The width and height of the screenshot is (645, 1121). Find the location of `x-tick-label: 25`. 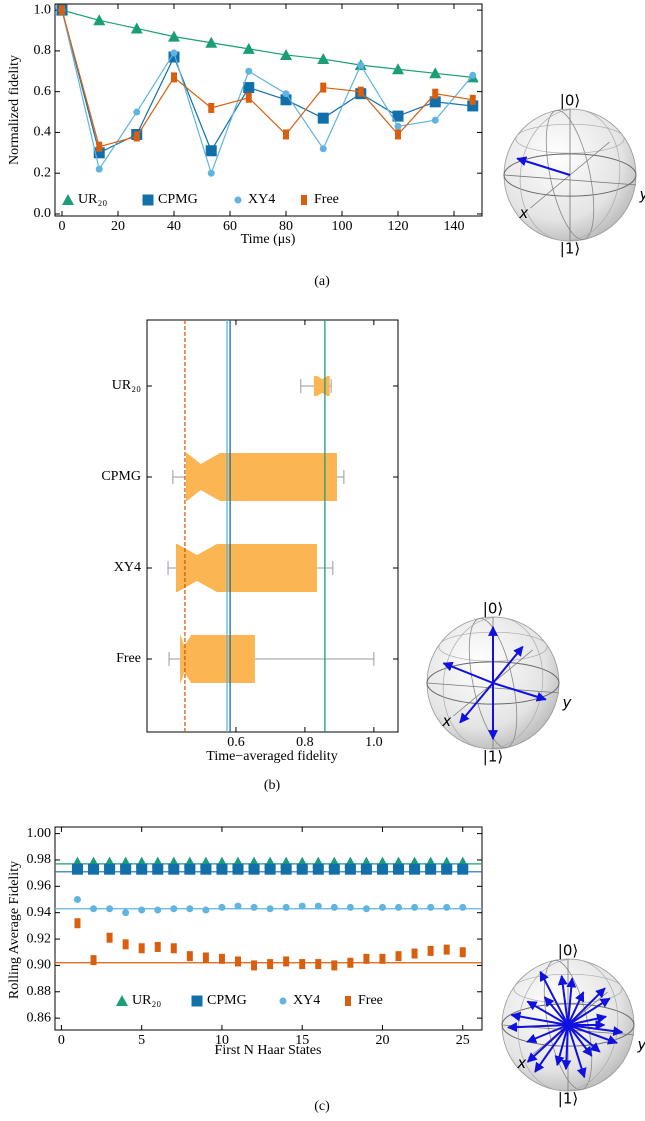

x-tick-label: 25 is located at coordinates (463, 1040).